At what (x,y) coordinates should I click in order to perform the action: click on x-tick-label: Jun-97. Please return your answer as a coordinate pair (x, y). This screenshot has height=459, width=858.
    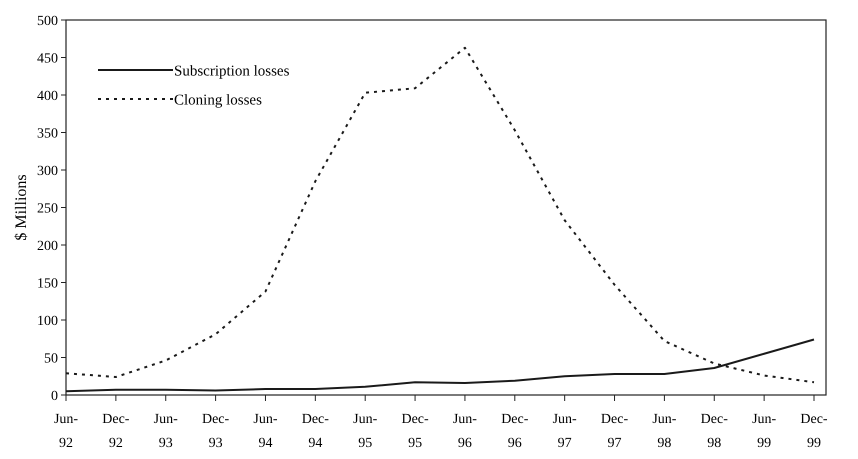
    Looking at the image, I should click on (565, 431).